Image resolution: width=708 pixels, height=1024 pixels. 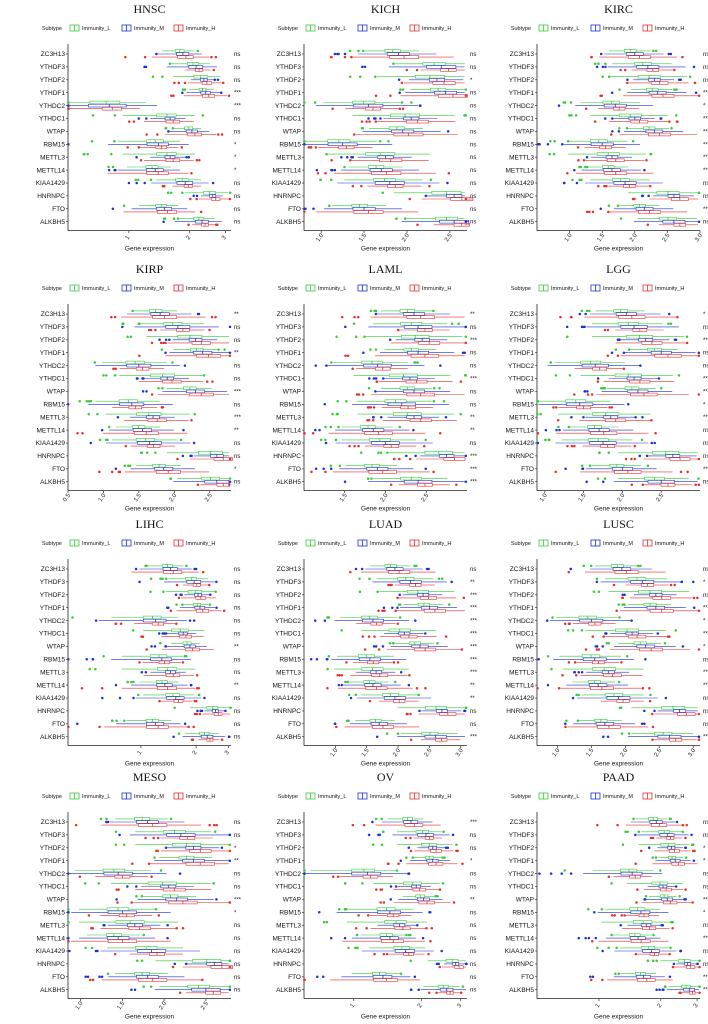 I want to click on x-axis-label: Gene expression, so click(x=386, y=509).